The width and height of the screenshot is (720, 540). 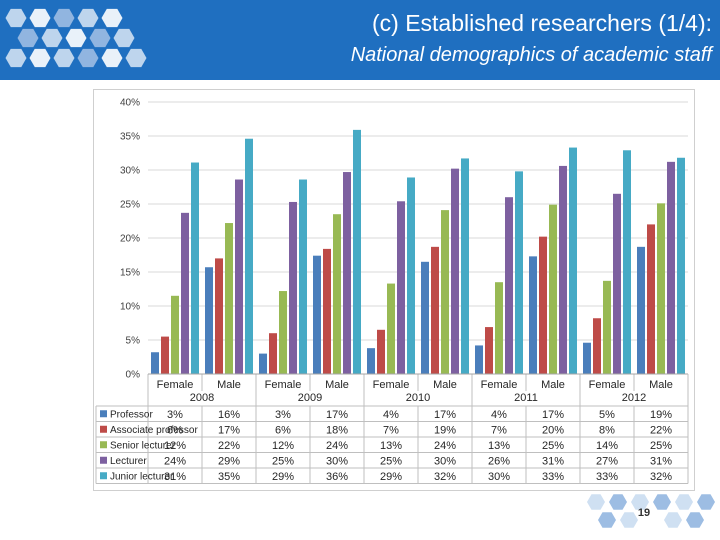 What do you see at coordinates (337, 430) in the screenshot?
I see `data-label: 18%` at bounding box center [337, 430].